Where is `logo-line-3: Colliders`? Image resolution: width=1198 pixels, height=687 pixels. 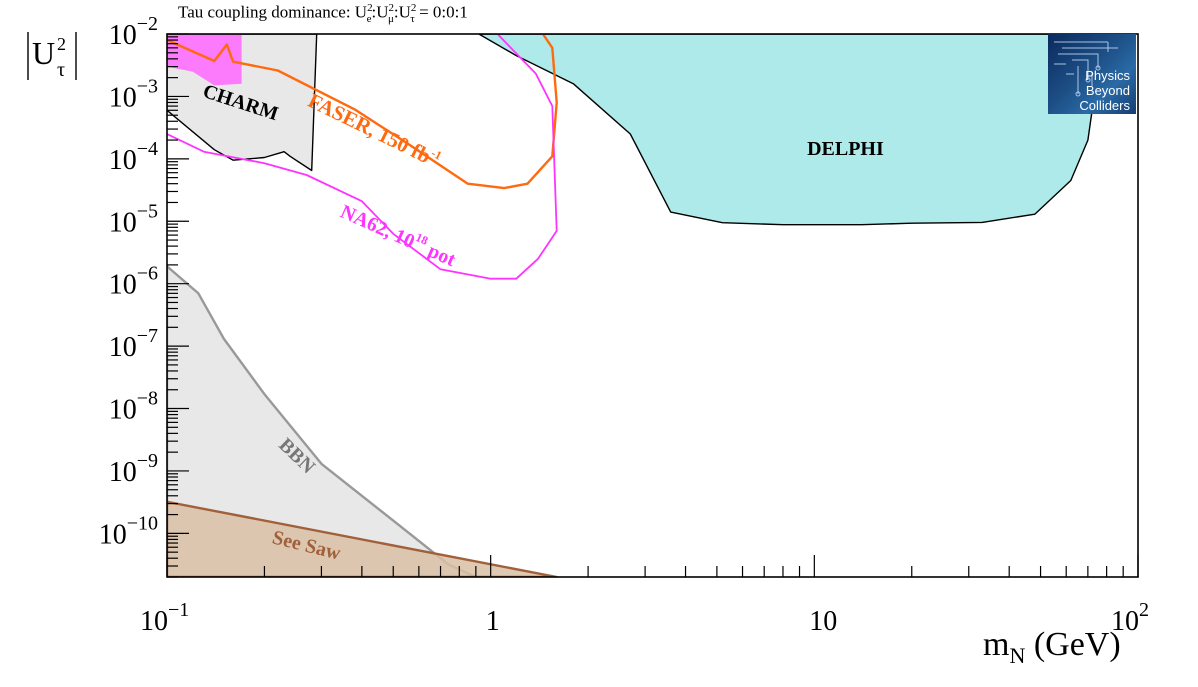
logo-line-3: Colliders is located at coordinates (1104, 105).